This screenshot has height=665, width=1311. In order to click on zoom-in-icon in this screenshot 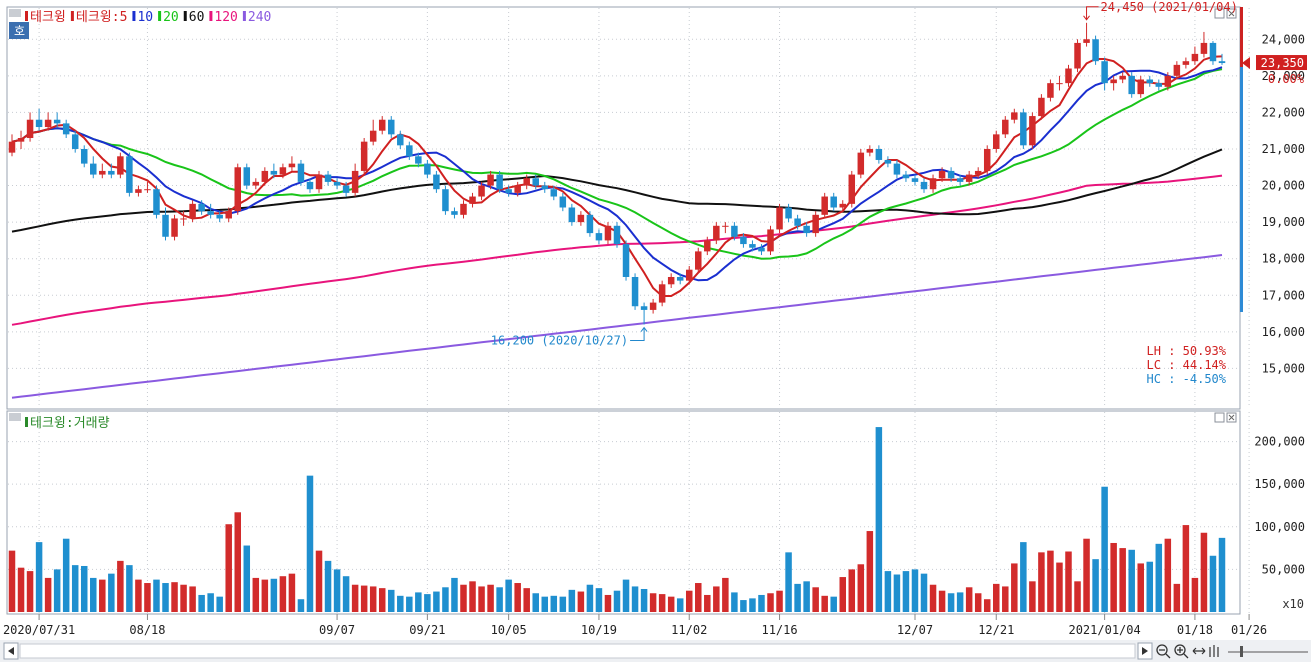, I will do `click(1181, 651)`.